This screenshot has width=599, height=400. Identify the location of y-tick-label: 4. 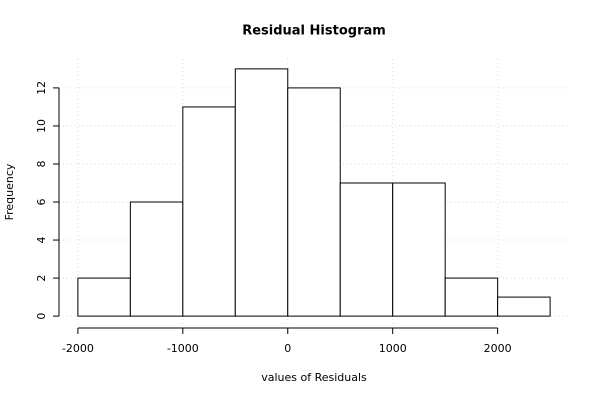
(41, 240).